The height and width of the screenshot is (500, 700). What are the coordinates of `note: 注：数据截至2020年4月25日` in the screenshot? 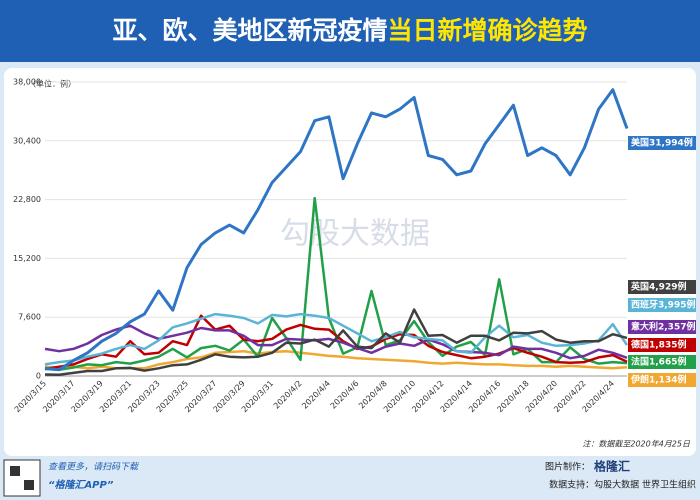 It's located at (636, 444).